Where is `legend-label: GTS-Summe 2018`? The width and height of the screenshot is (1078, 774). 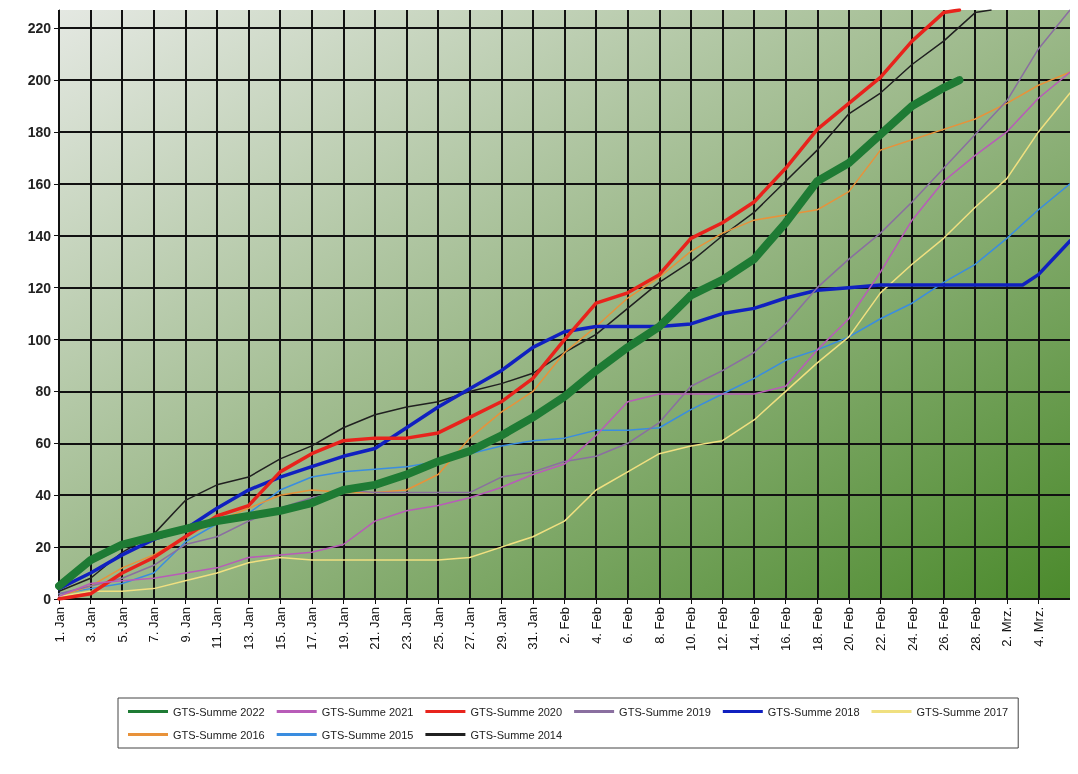 legend-label: GTS-Summe 2018 is located at coordinates (813, 711).